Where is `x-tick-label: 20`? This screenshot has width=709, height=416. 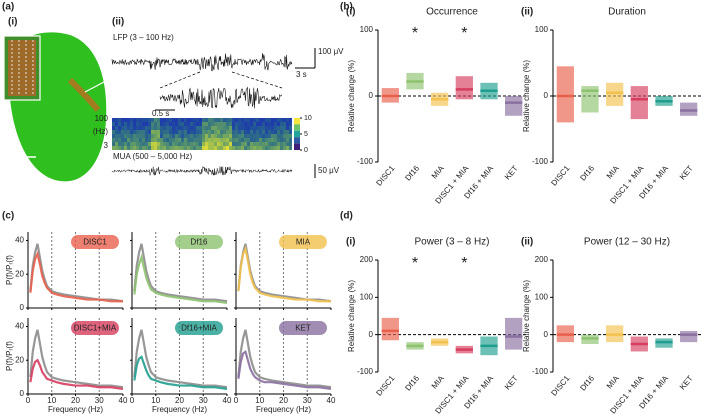
x-tick-label: 20 is located at coordinates (283, 400).